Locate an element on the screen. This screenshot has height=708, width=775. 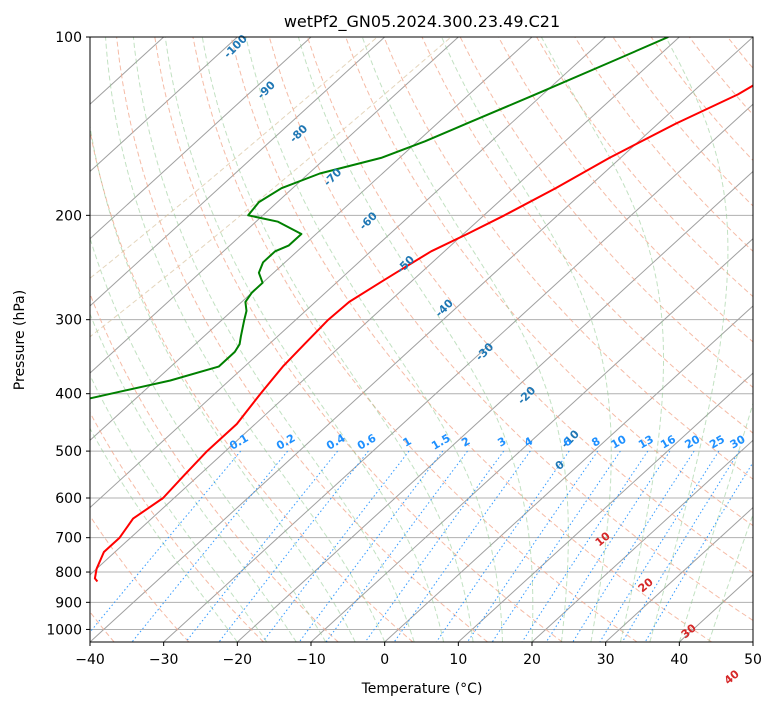
dry-adiabat-label: -20 is located at coordinates (526, 395).